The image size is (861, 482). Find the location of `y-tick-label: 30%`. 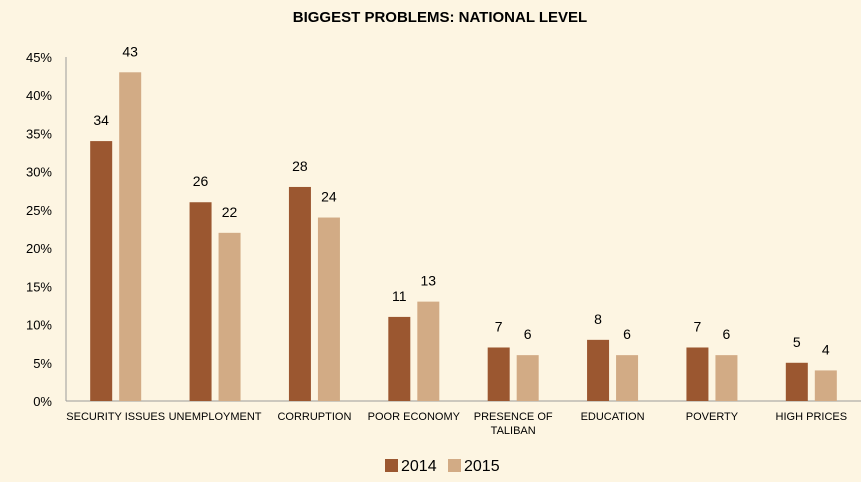

y-tick-label: 30% is located at coordinates (39, 172).